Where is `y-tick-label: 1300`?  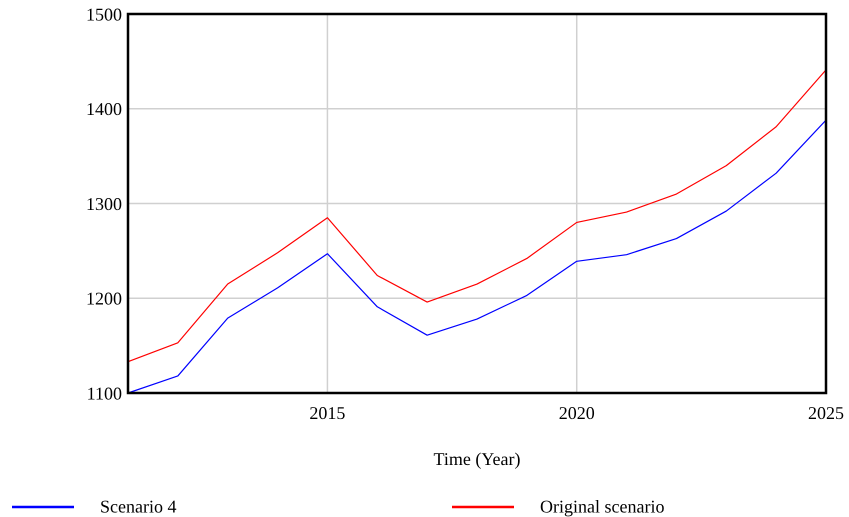 y-tick-label: 1300 is located at coordinates (104, 204).